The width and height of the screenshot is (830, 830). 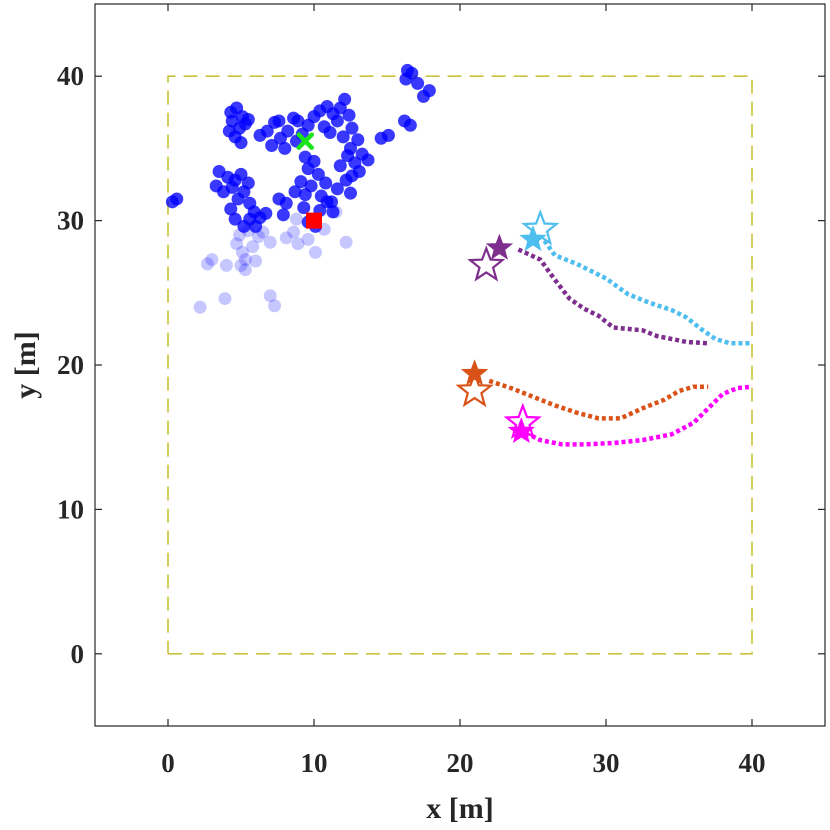 I want to click on y-tick-label: 10, so click(x=70, y=509).